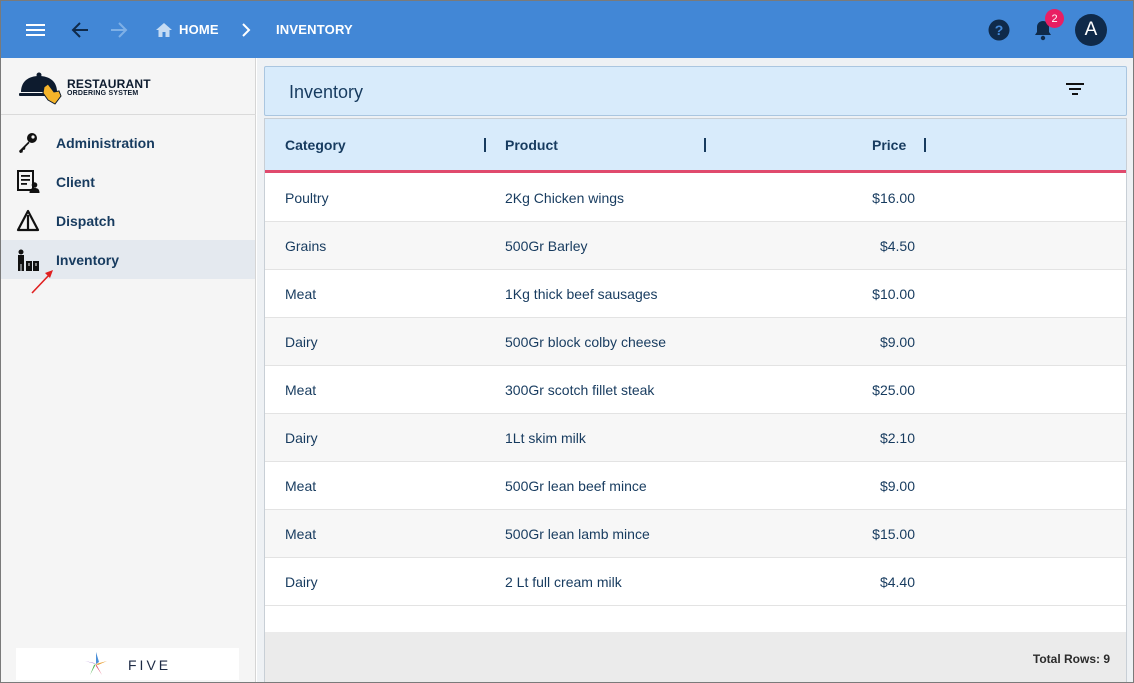  I want to click on sidebar-item-dispatch: Dispatch, so click(128, 220).